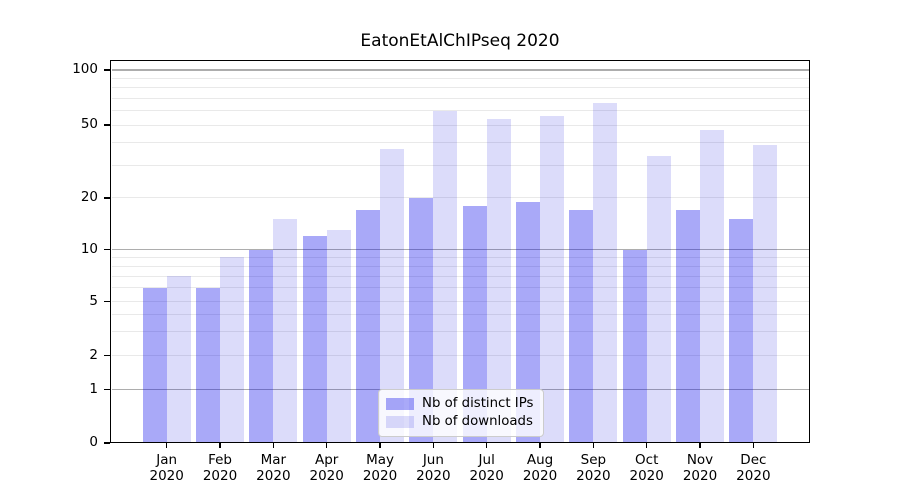  What do you see at coordinates (220, 445) in the screenshot?
I see `x-tick-feb-2020` at bounding box center [220, 445].